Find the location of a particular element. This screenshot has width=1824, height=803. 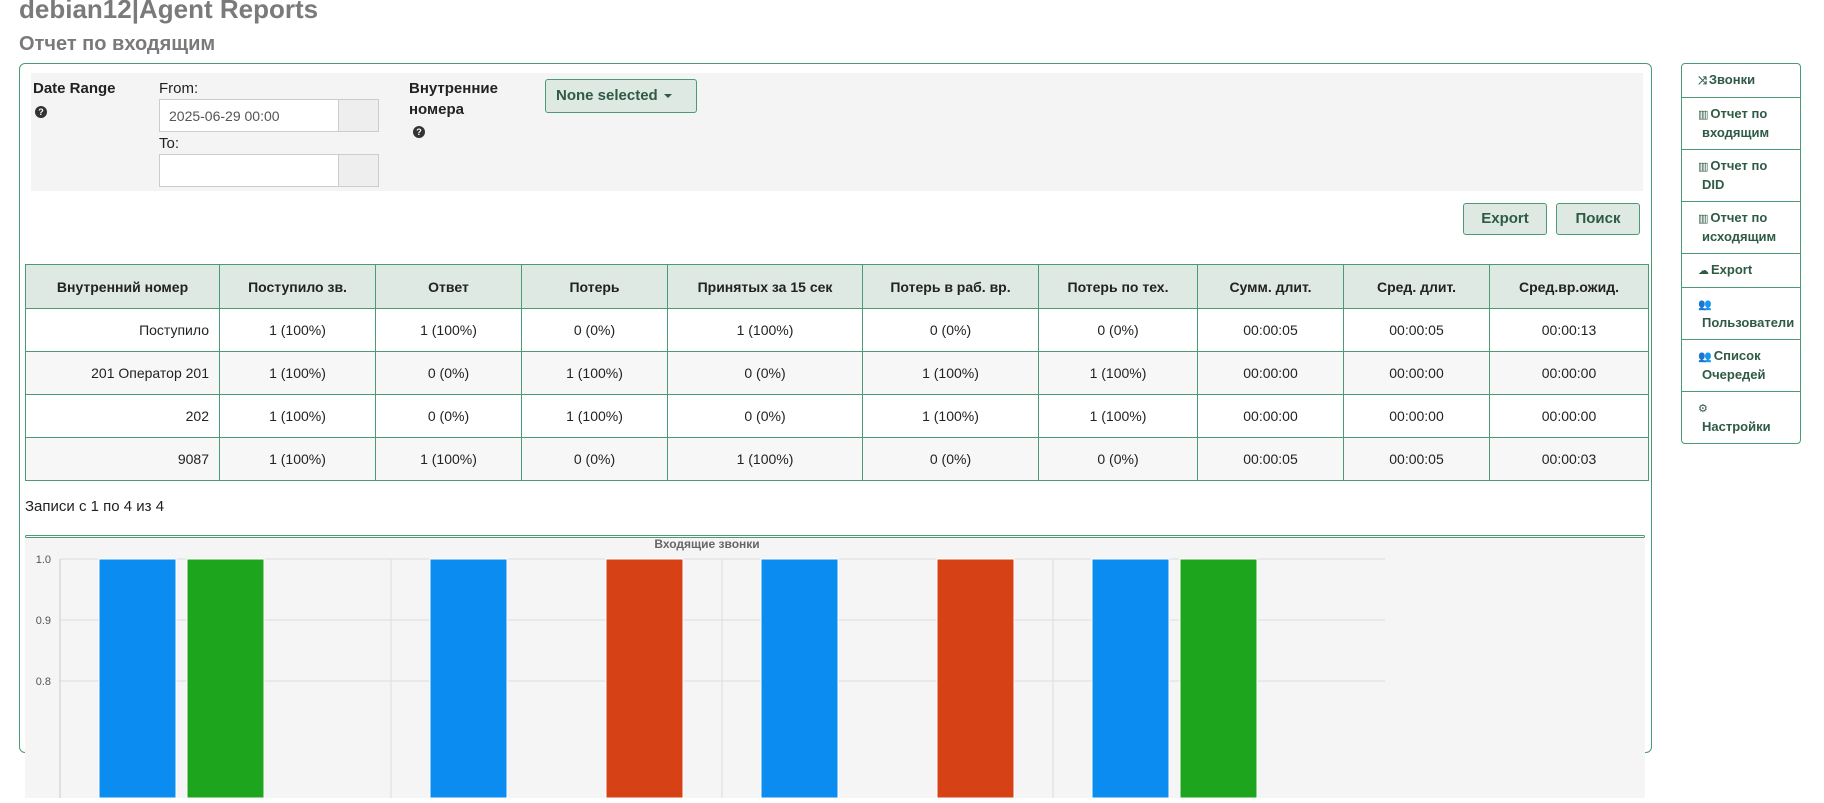

extensions-select-label: None selected is located at coordinates (607, 95).